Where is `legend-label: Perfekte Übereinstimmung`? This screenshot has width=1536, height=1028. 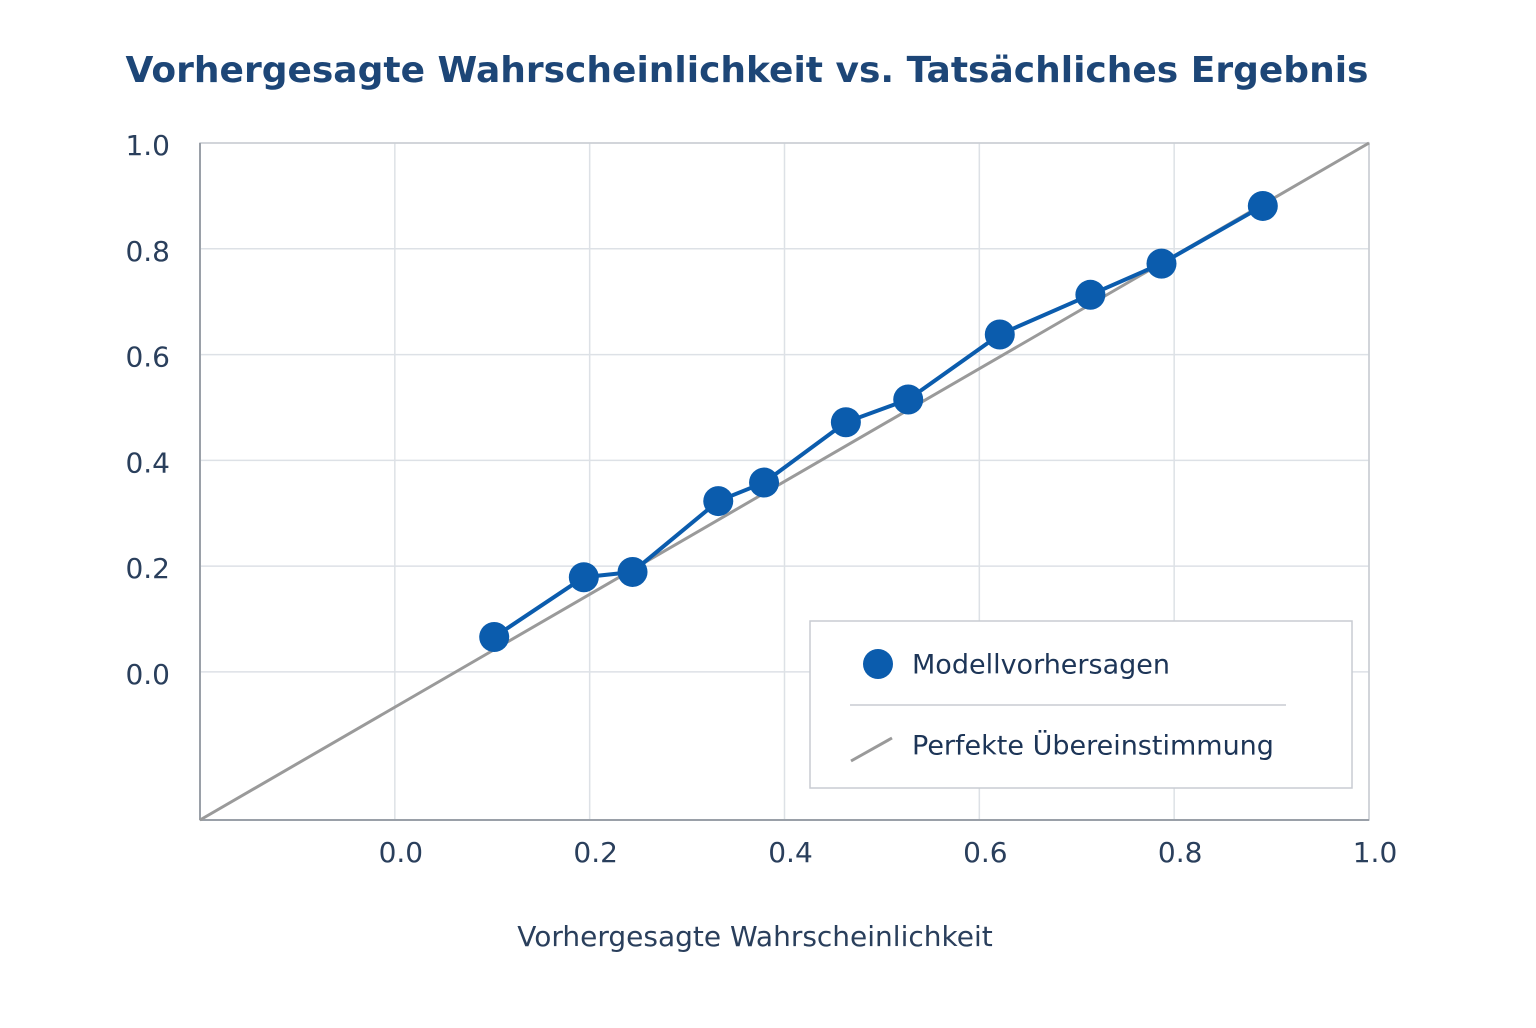 legend-label: Perfekte Übereinstimmung is located at coordinates (1093, 746).